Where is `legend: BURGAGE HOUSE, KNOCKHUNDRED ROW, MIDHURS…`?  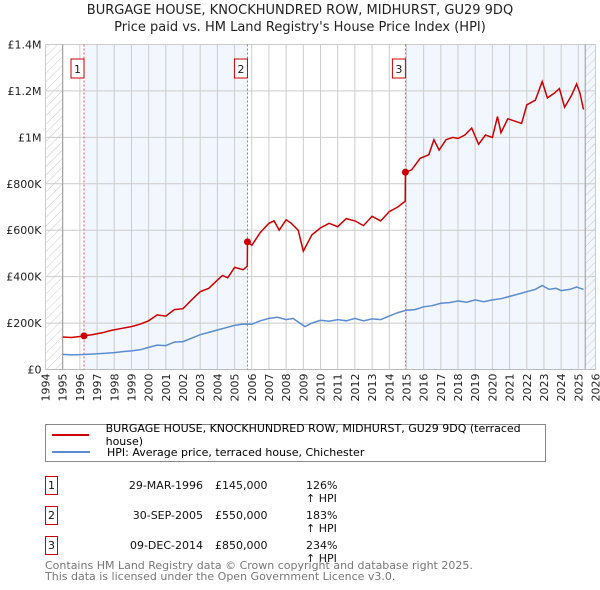 legend: BURGAGE HOUSE, KNOCKHUNDRED ROW, MIDHURS… is located at coordinates (295, 442).